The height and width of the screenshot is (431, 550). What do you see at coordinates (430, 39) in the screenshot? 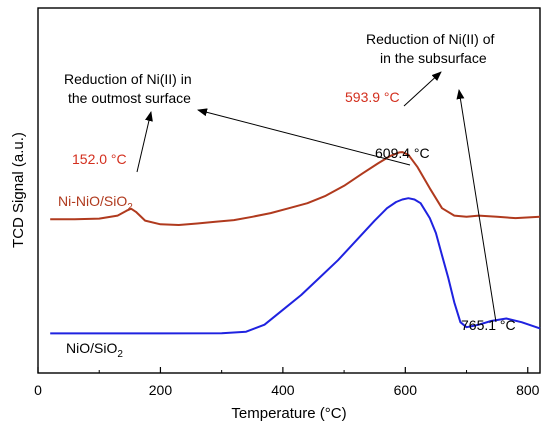
I see `annotation-subsurface-line1: Reduction of Ni(II) of` at bounding box center [430, 39].